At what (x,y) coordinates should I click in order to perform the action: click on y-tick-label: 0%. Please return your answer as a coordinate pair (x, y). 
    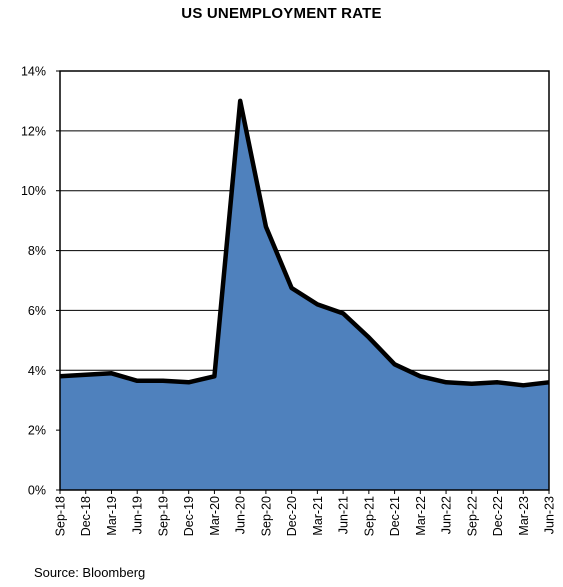
    Looking at the image, I should click on (37, 491).